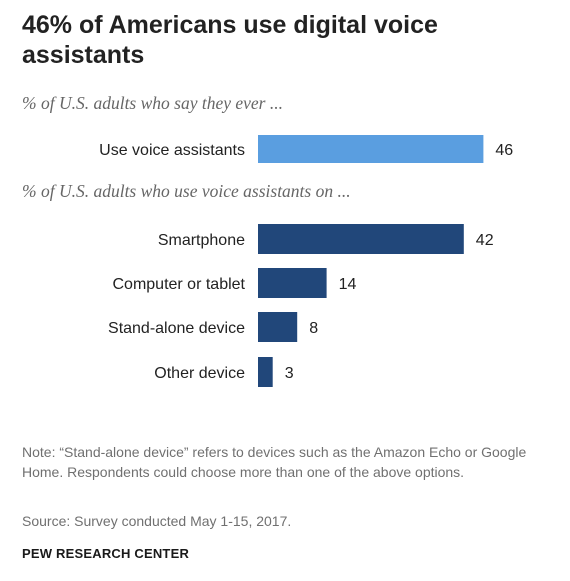 The width and height of the screenshot is (570, 581). What do you see at coordinates (201, 240) in the screenshot?
I see `category-label: Smartphone` at bounding box center [201, 240].